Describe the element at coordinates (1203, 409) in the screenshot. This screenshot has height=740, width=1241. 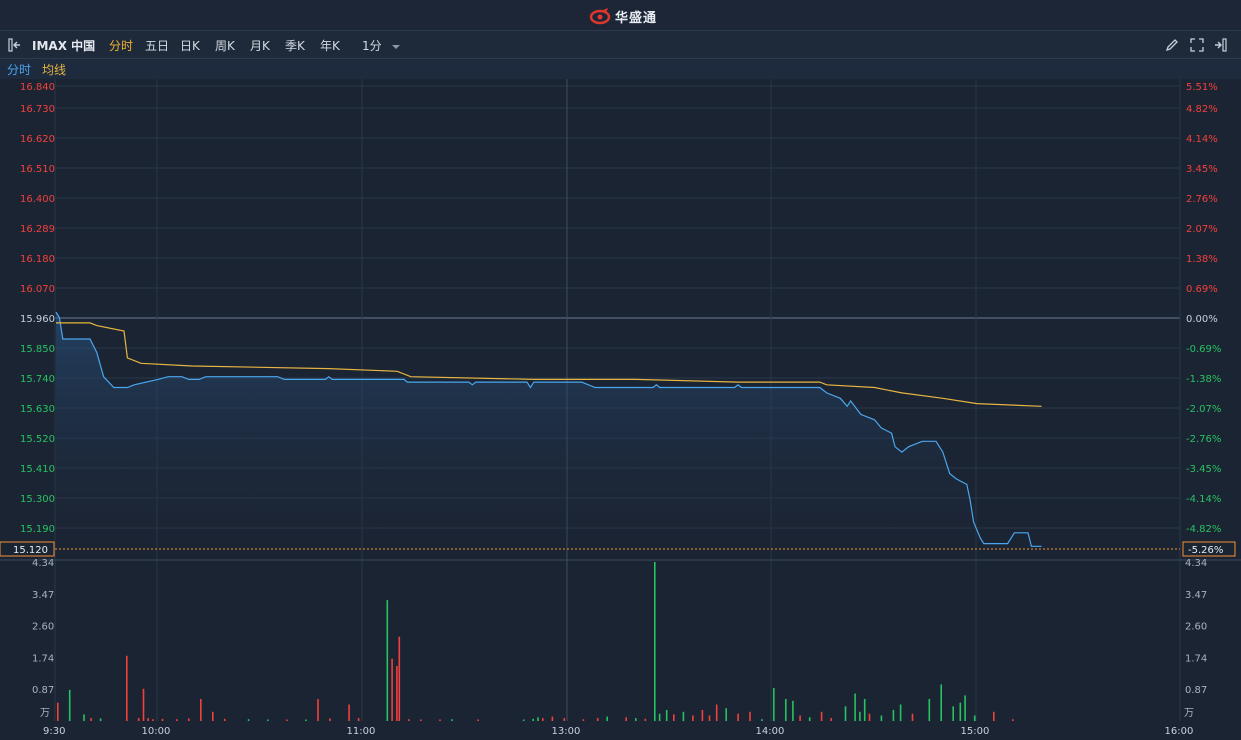
I see `pct-tick-label: -2.07%` at that location.